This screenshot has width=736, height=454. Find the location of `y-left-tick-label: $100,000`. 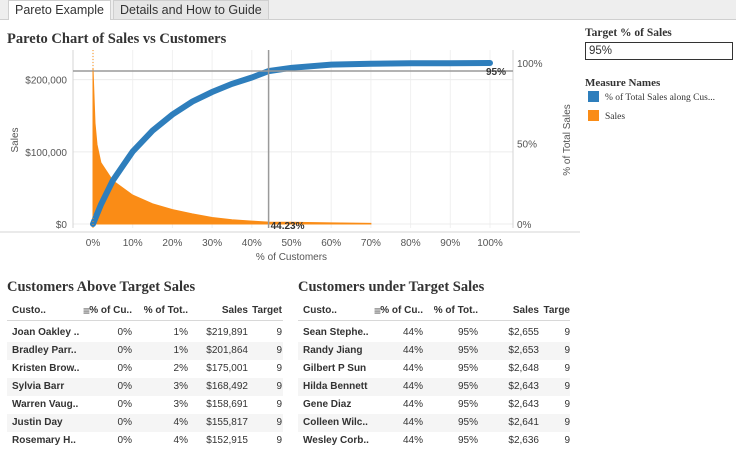

y-left-tick-label: $100,000 is located at coordinates (46, 153).